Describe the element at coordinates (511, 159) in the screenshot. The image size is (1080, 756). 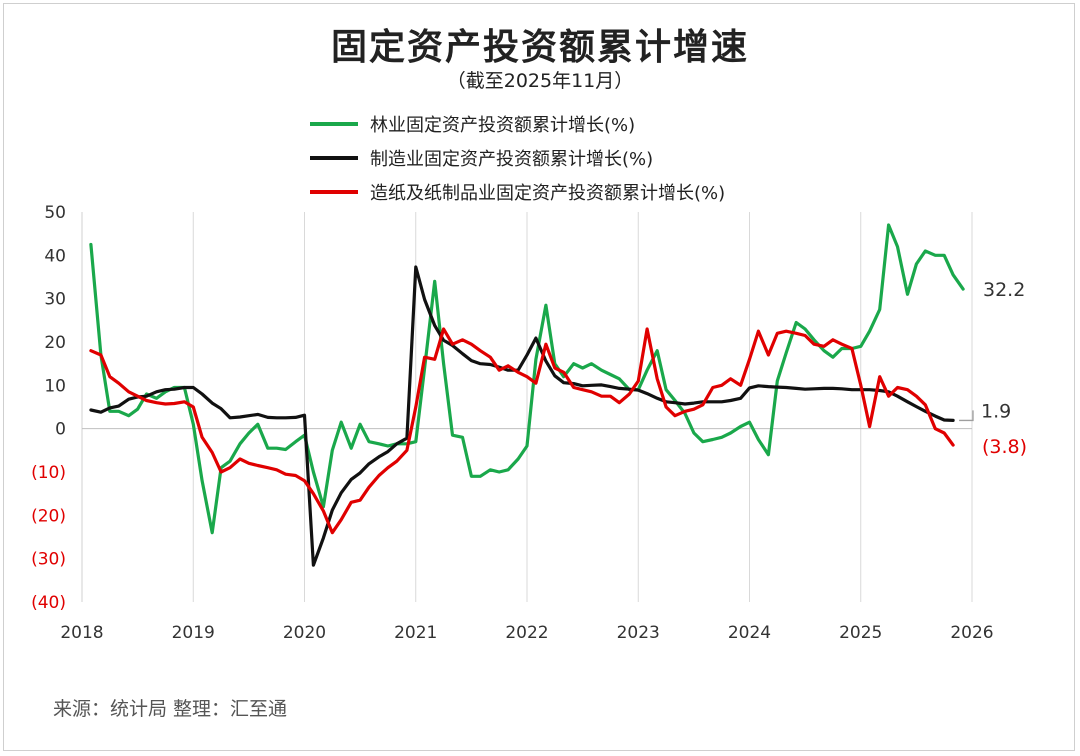
I see `legend-label-1: 制造业固定资产投资额累计增长(%)` at that location.